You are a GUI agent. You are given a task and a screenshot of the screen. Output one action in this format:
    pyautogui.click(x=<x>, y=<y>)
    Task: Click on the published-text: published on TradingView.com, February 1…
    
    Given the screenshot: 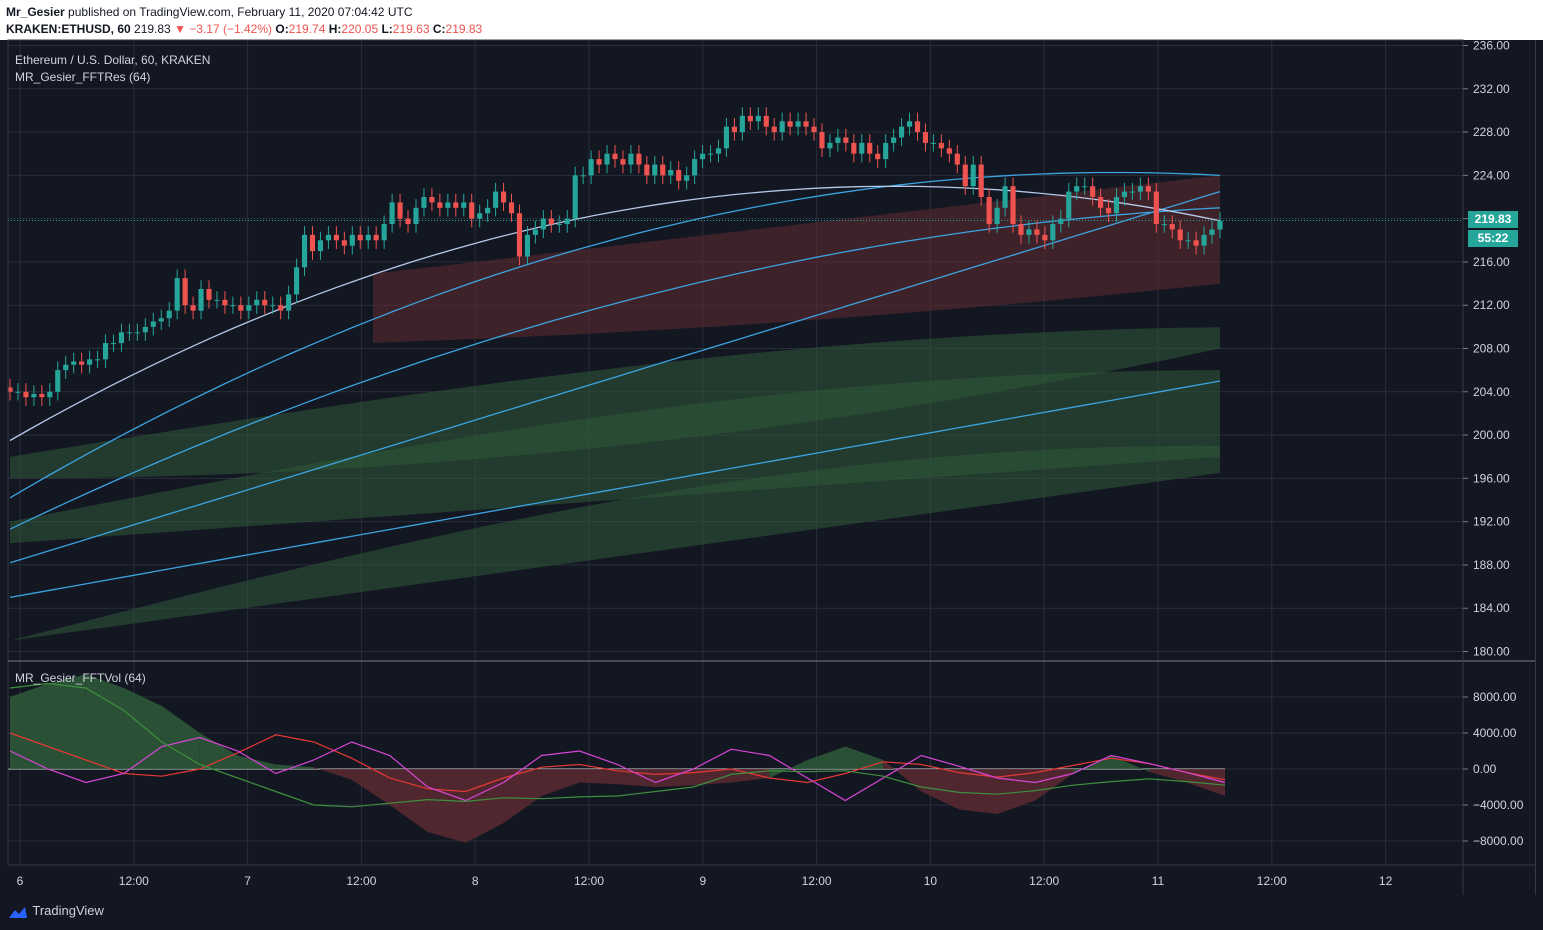 What is the action you would take?
    pyautogui.click(x=240, y=12)
    